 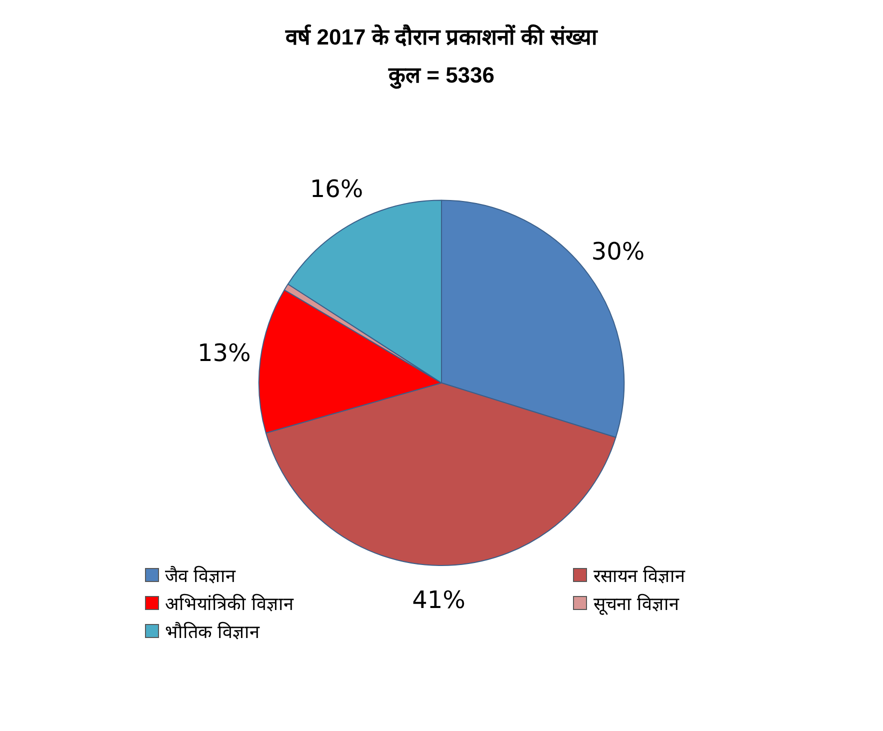 I want to click on legend-label: भौतिक विज्ञान, so click(x=212, y=631).